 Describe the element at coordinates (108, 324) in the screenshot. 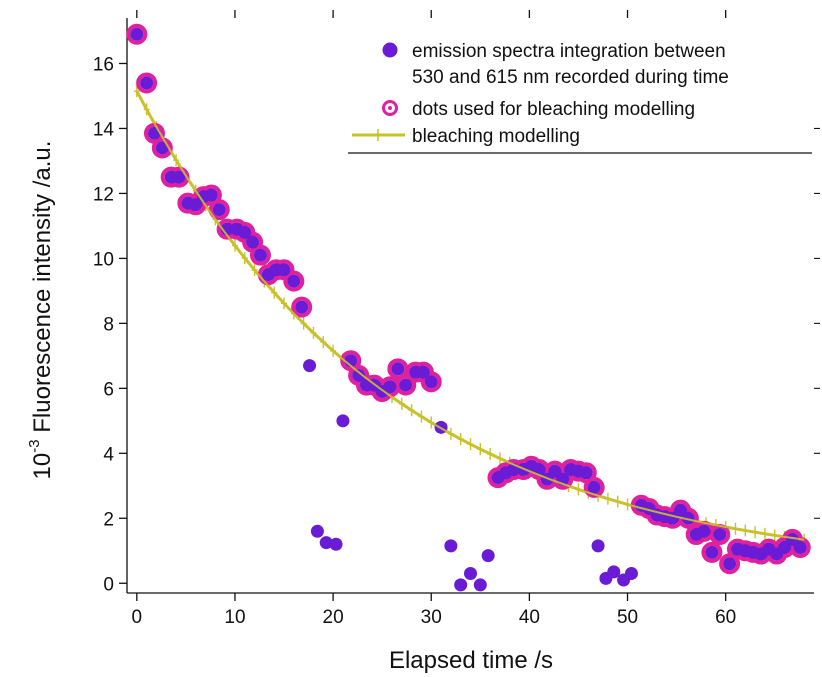

I see `y-tick-label: 8` at that location.